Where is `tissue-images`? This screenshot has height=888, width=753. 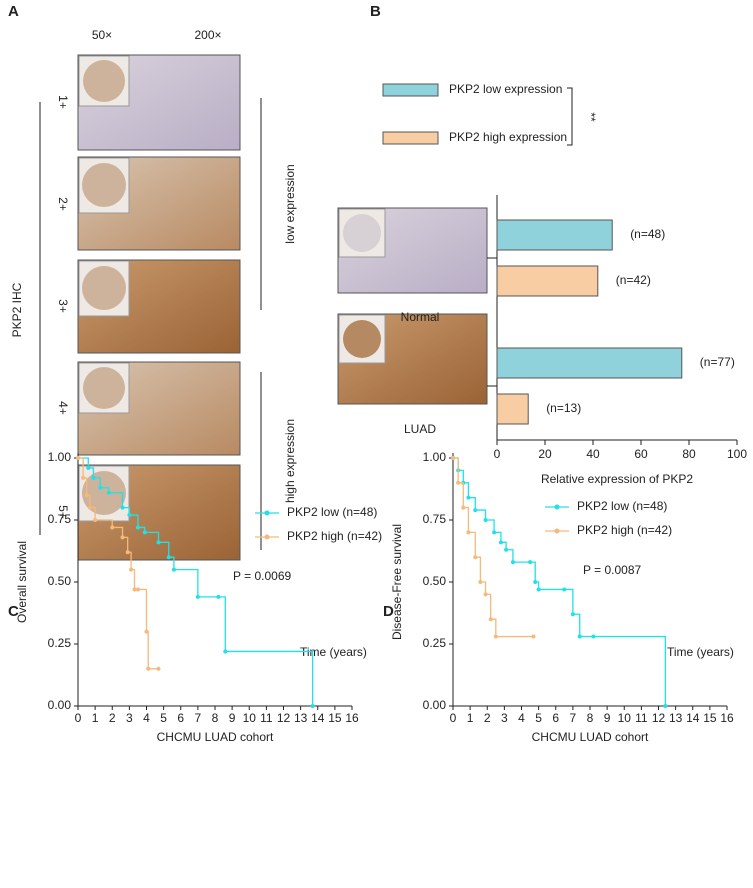 tissue-images is located at coordinates (412, 306).